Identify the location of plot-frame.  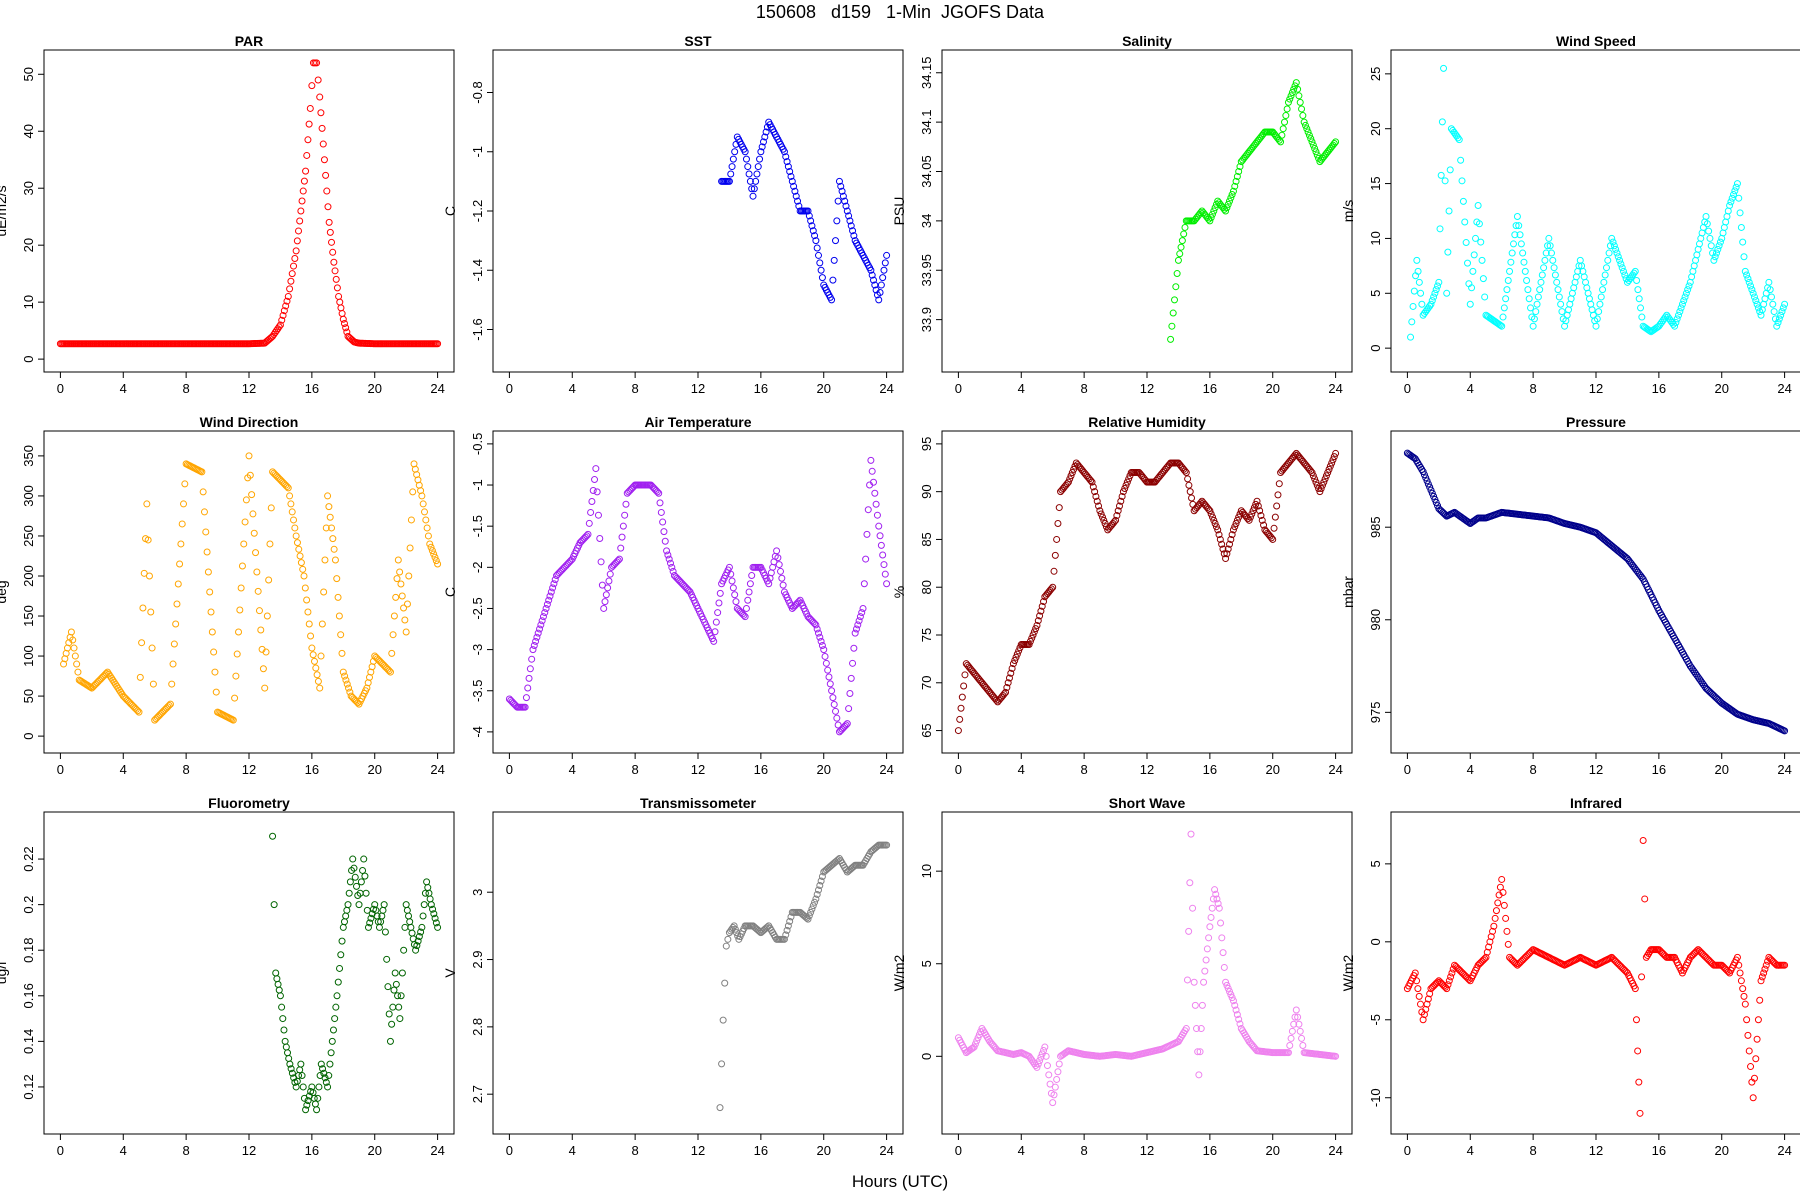
(249, 592).